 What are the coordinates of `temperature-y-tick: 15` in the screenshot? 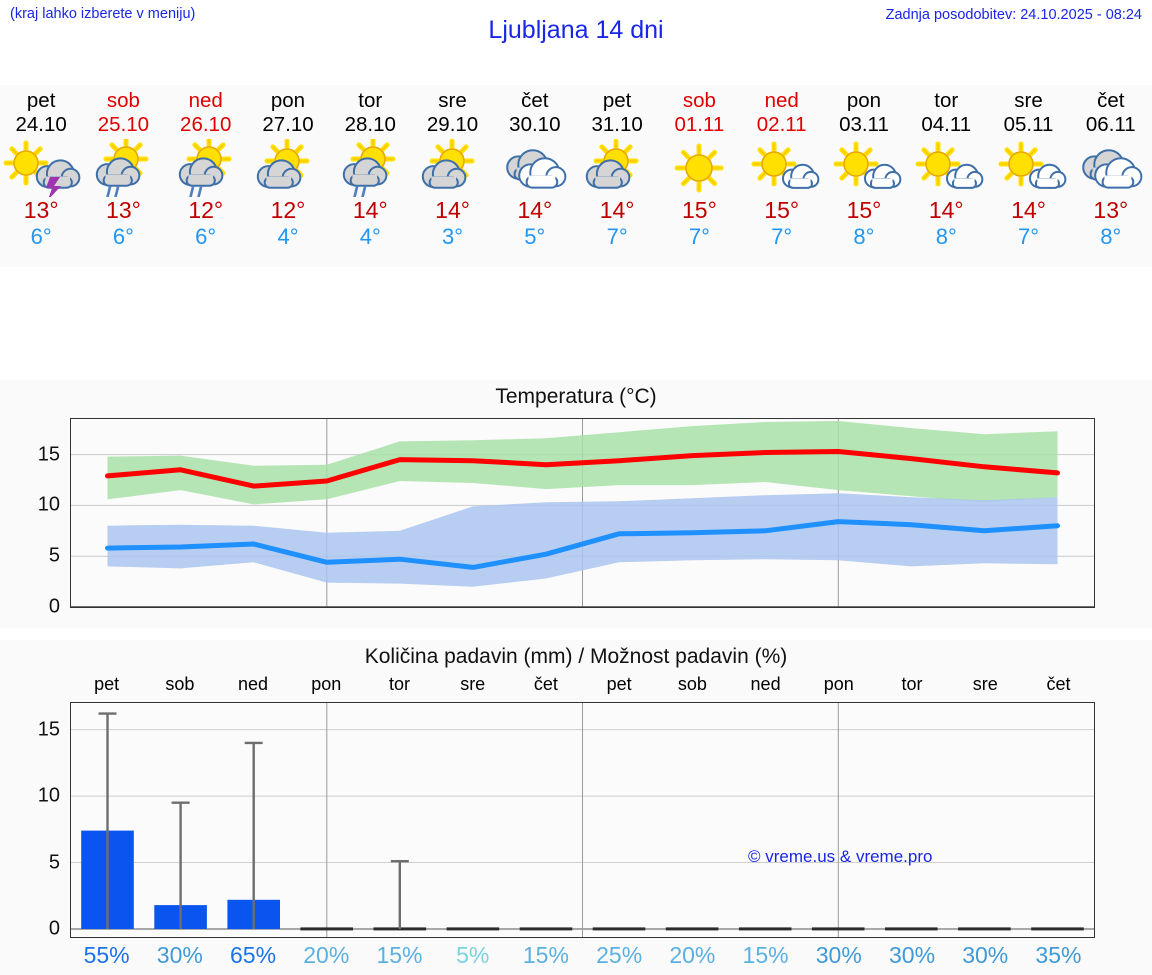 It's located at (48, 454).